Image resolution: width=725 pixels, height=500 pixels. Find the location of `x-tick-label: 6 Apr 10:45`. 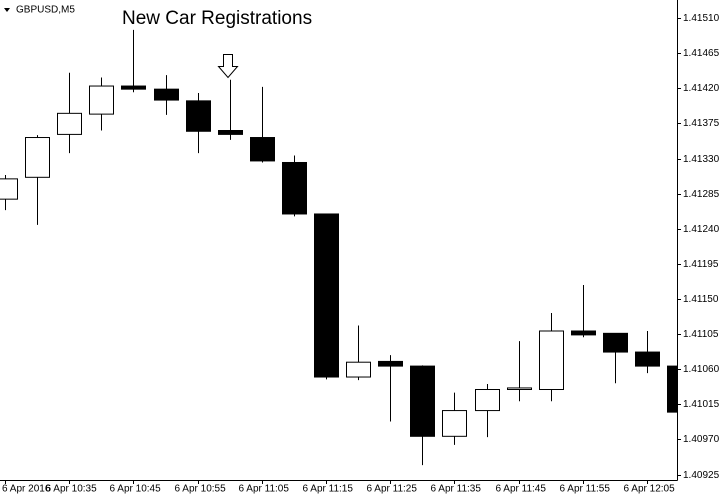

x-tick-label: 6 Apr 10:45 is located at coordinates (136, 489).